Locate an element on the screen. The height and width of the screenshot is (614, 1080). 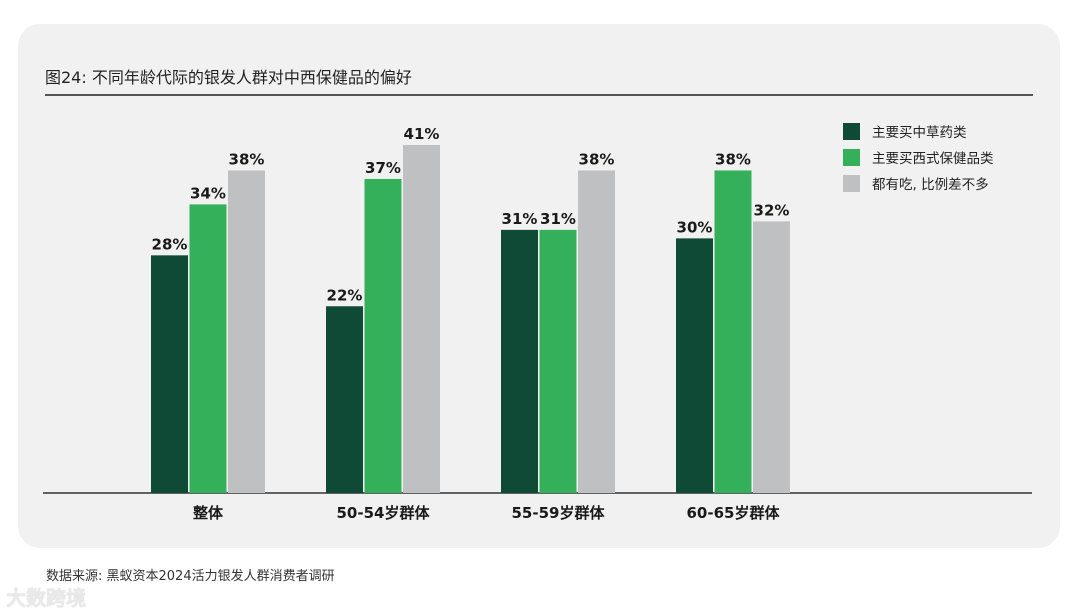
data-label-both-0: 38% is located at coordinates (247, 159).